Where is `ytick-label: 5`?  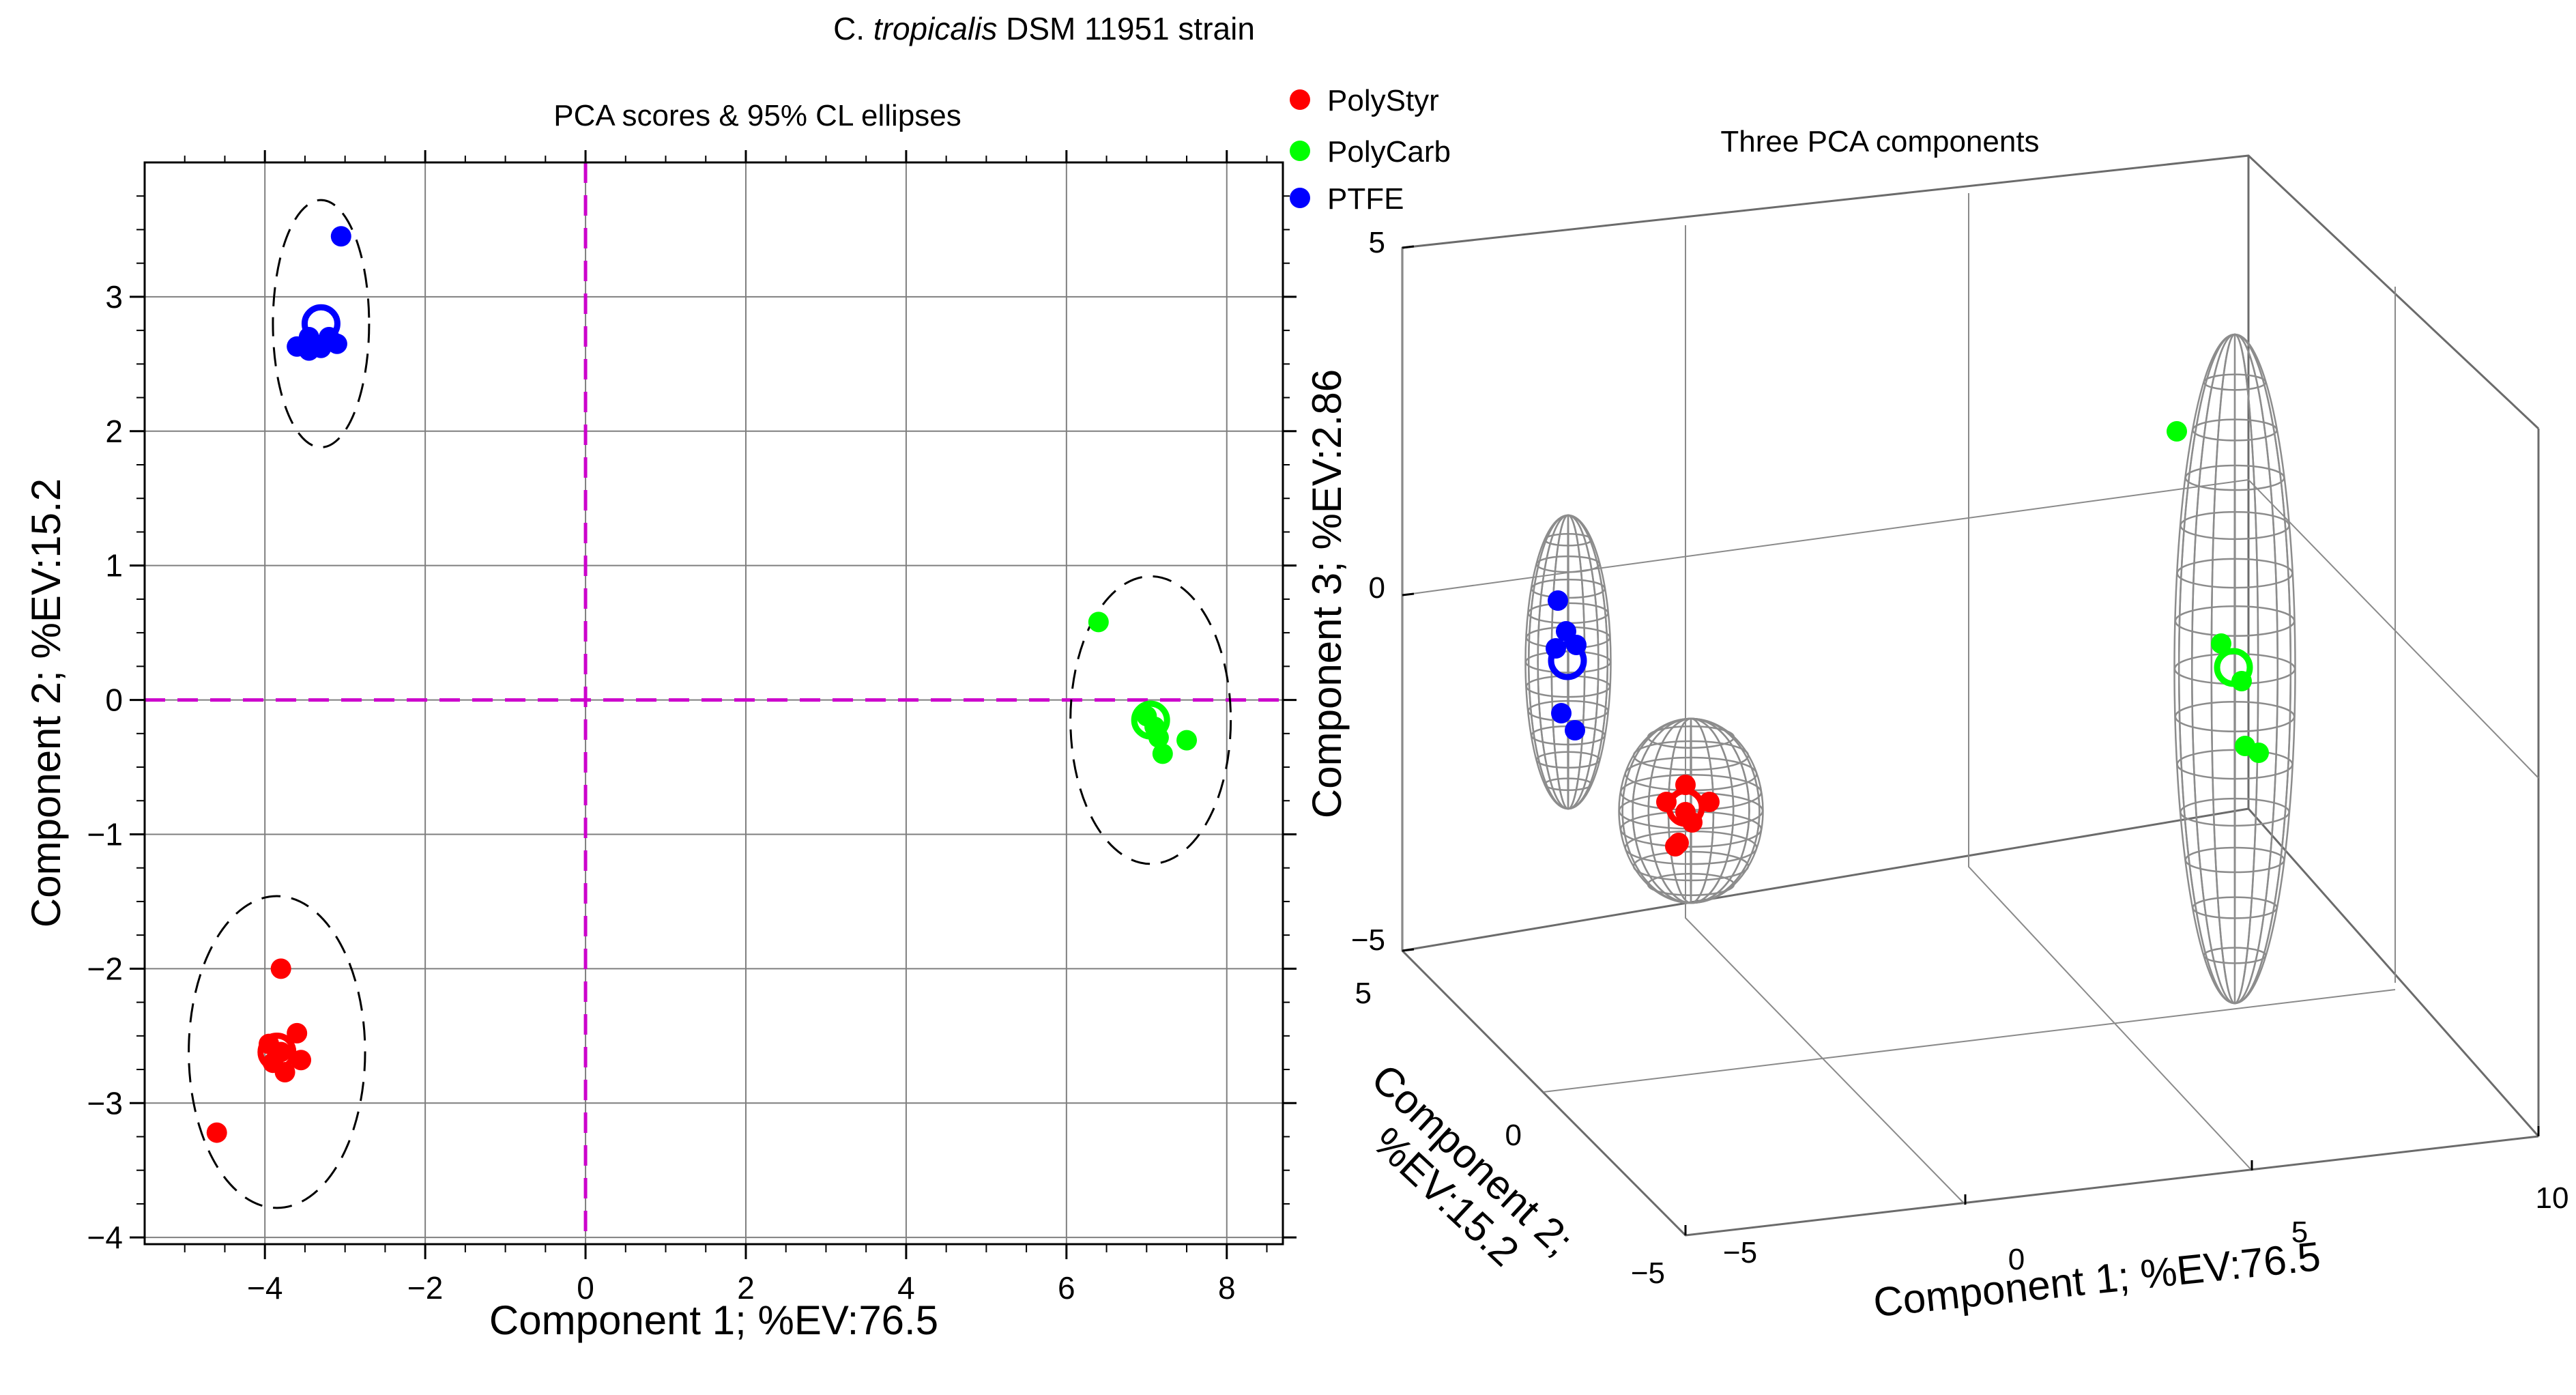 ytick-label: 5 is located at coordinates (1363, 994).